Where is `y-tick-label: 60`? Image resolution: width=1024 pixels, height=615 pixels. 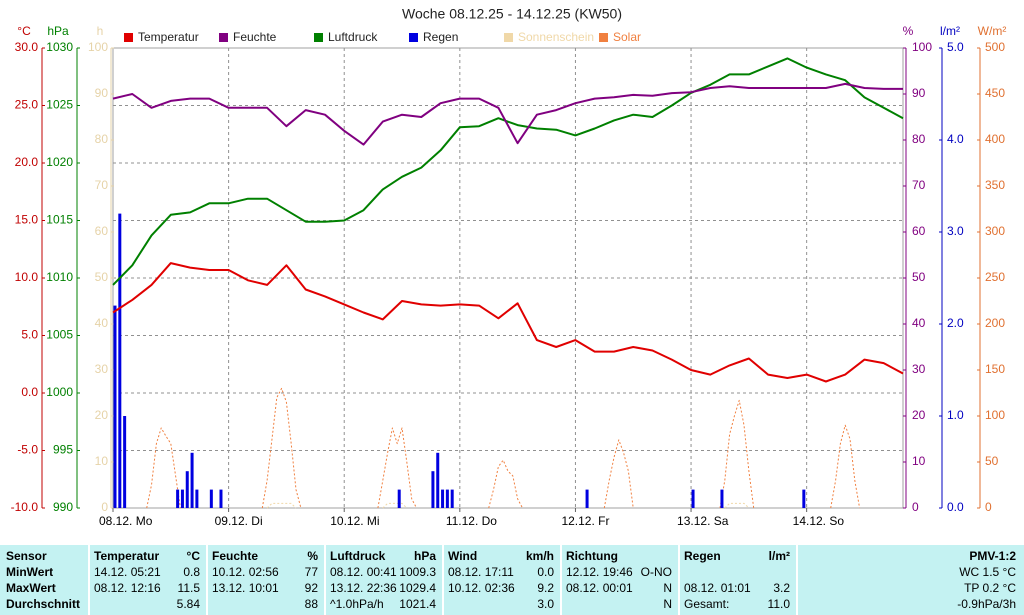
y-tick-label: 60 is located at coordinates (919, 231).